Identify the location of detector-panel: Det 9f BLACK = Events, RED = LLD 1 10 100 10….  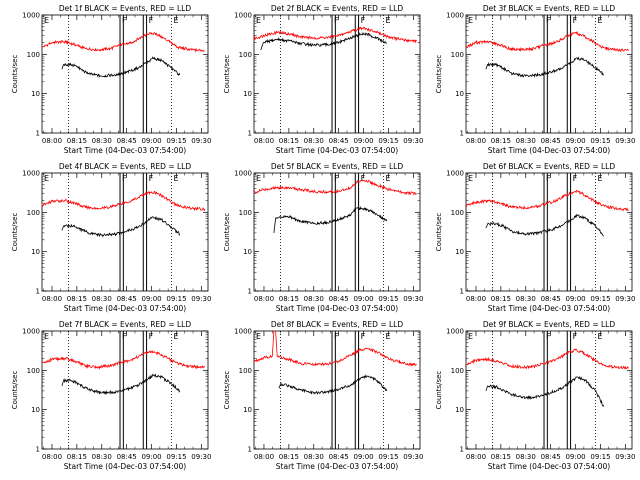
(535, 395).